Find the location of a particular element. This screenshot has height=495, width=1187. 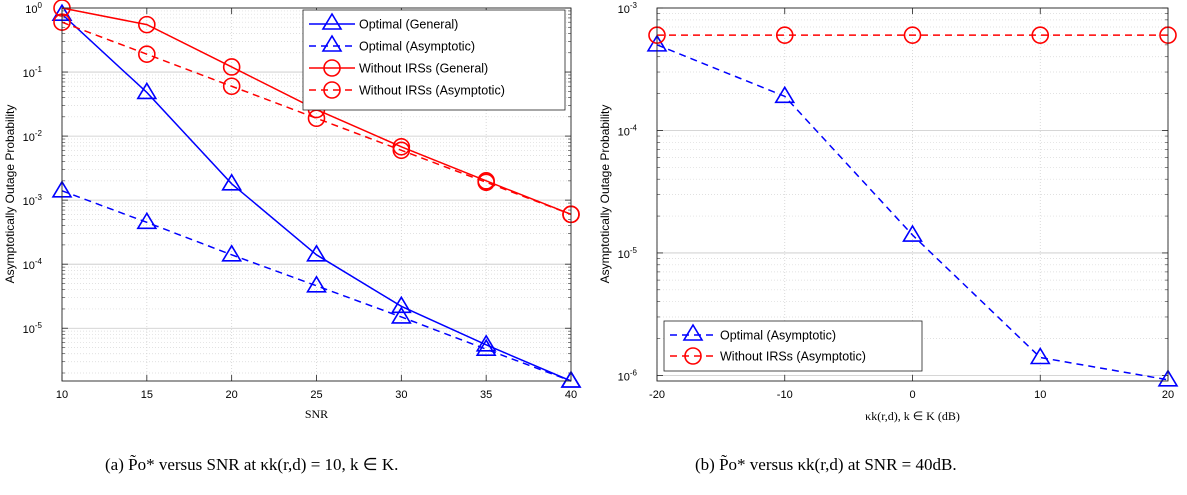

x-tick-label: -20 is located at coordinates (657, 395).